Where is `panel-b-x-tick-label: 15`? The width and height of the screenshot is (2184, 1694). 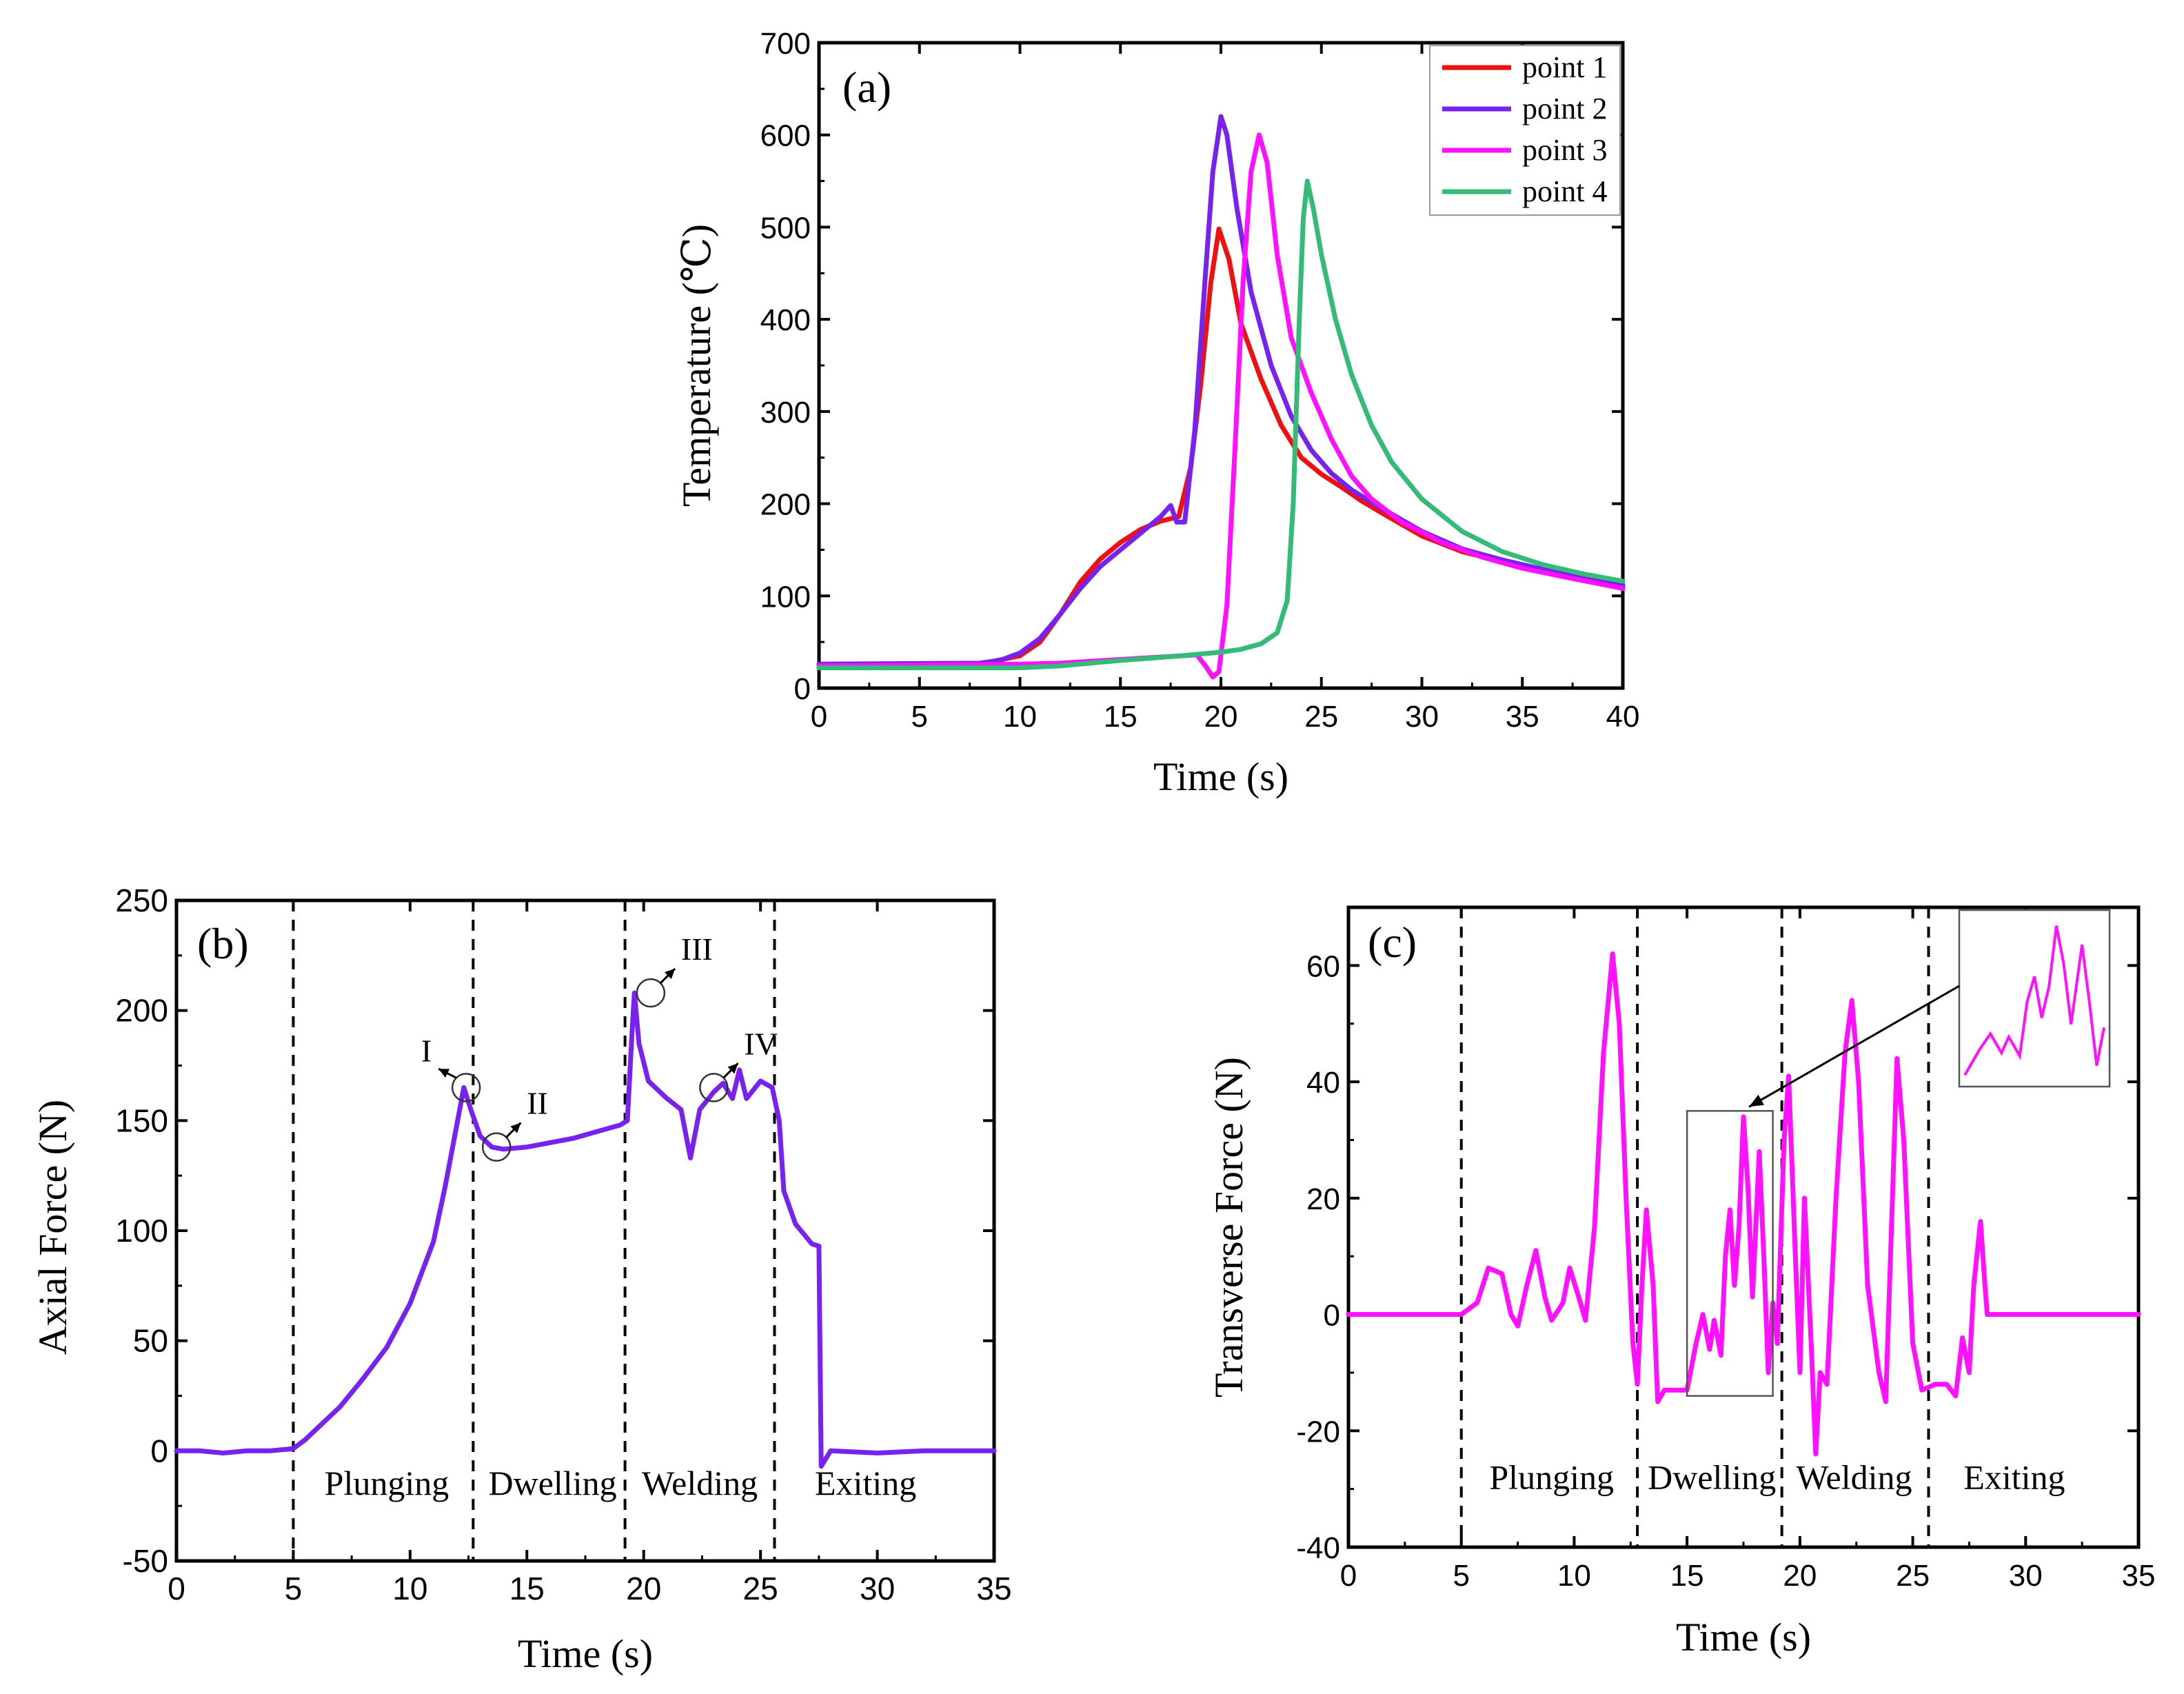
panel-b-x-tick-label: 15 is located at coordinates (527, 1588).